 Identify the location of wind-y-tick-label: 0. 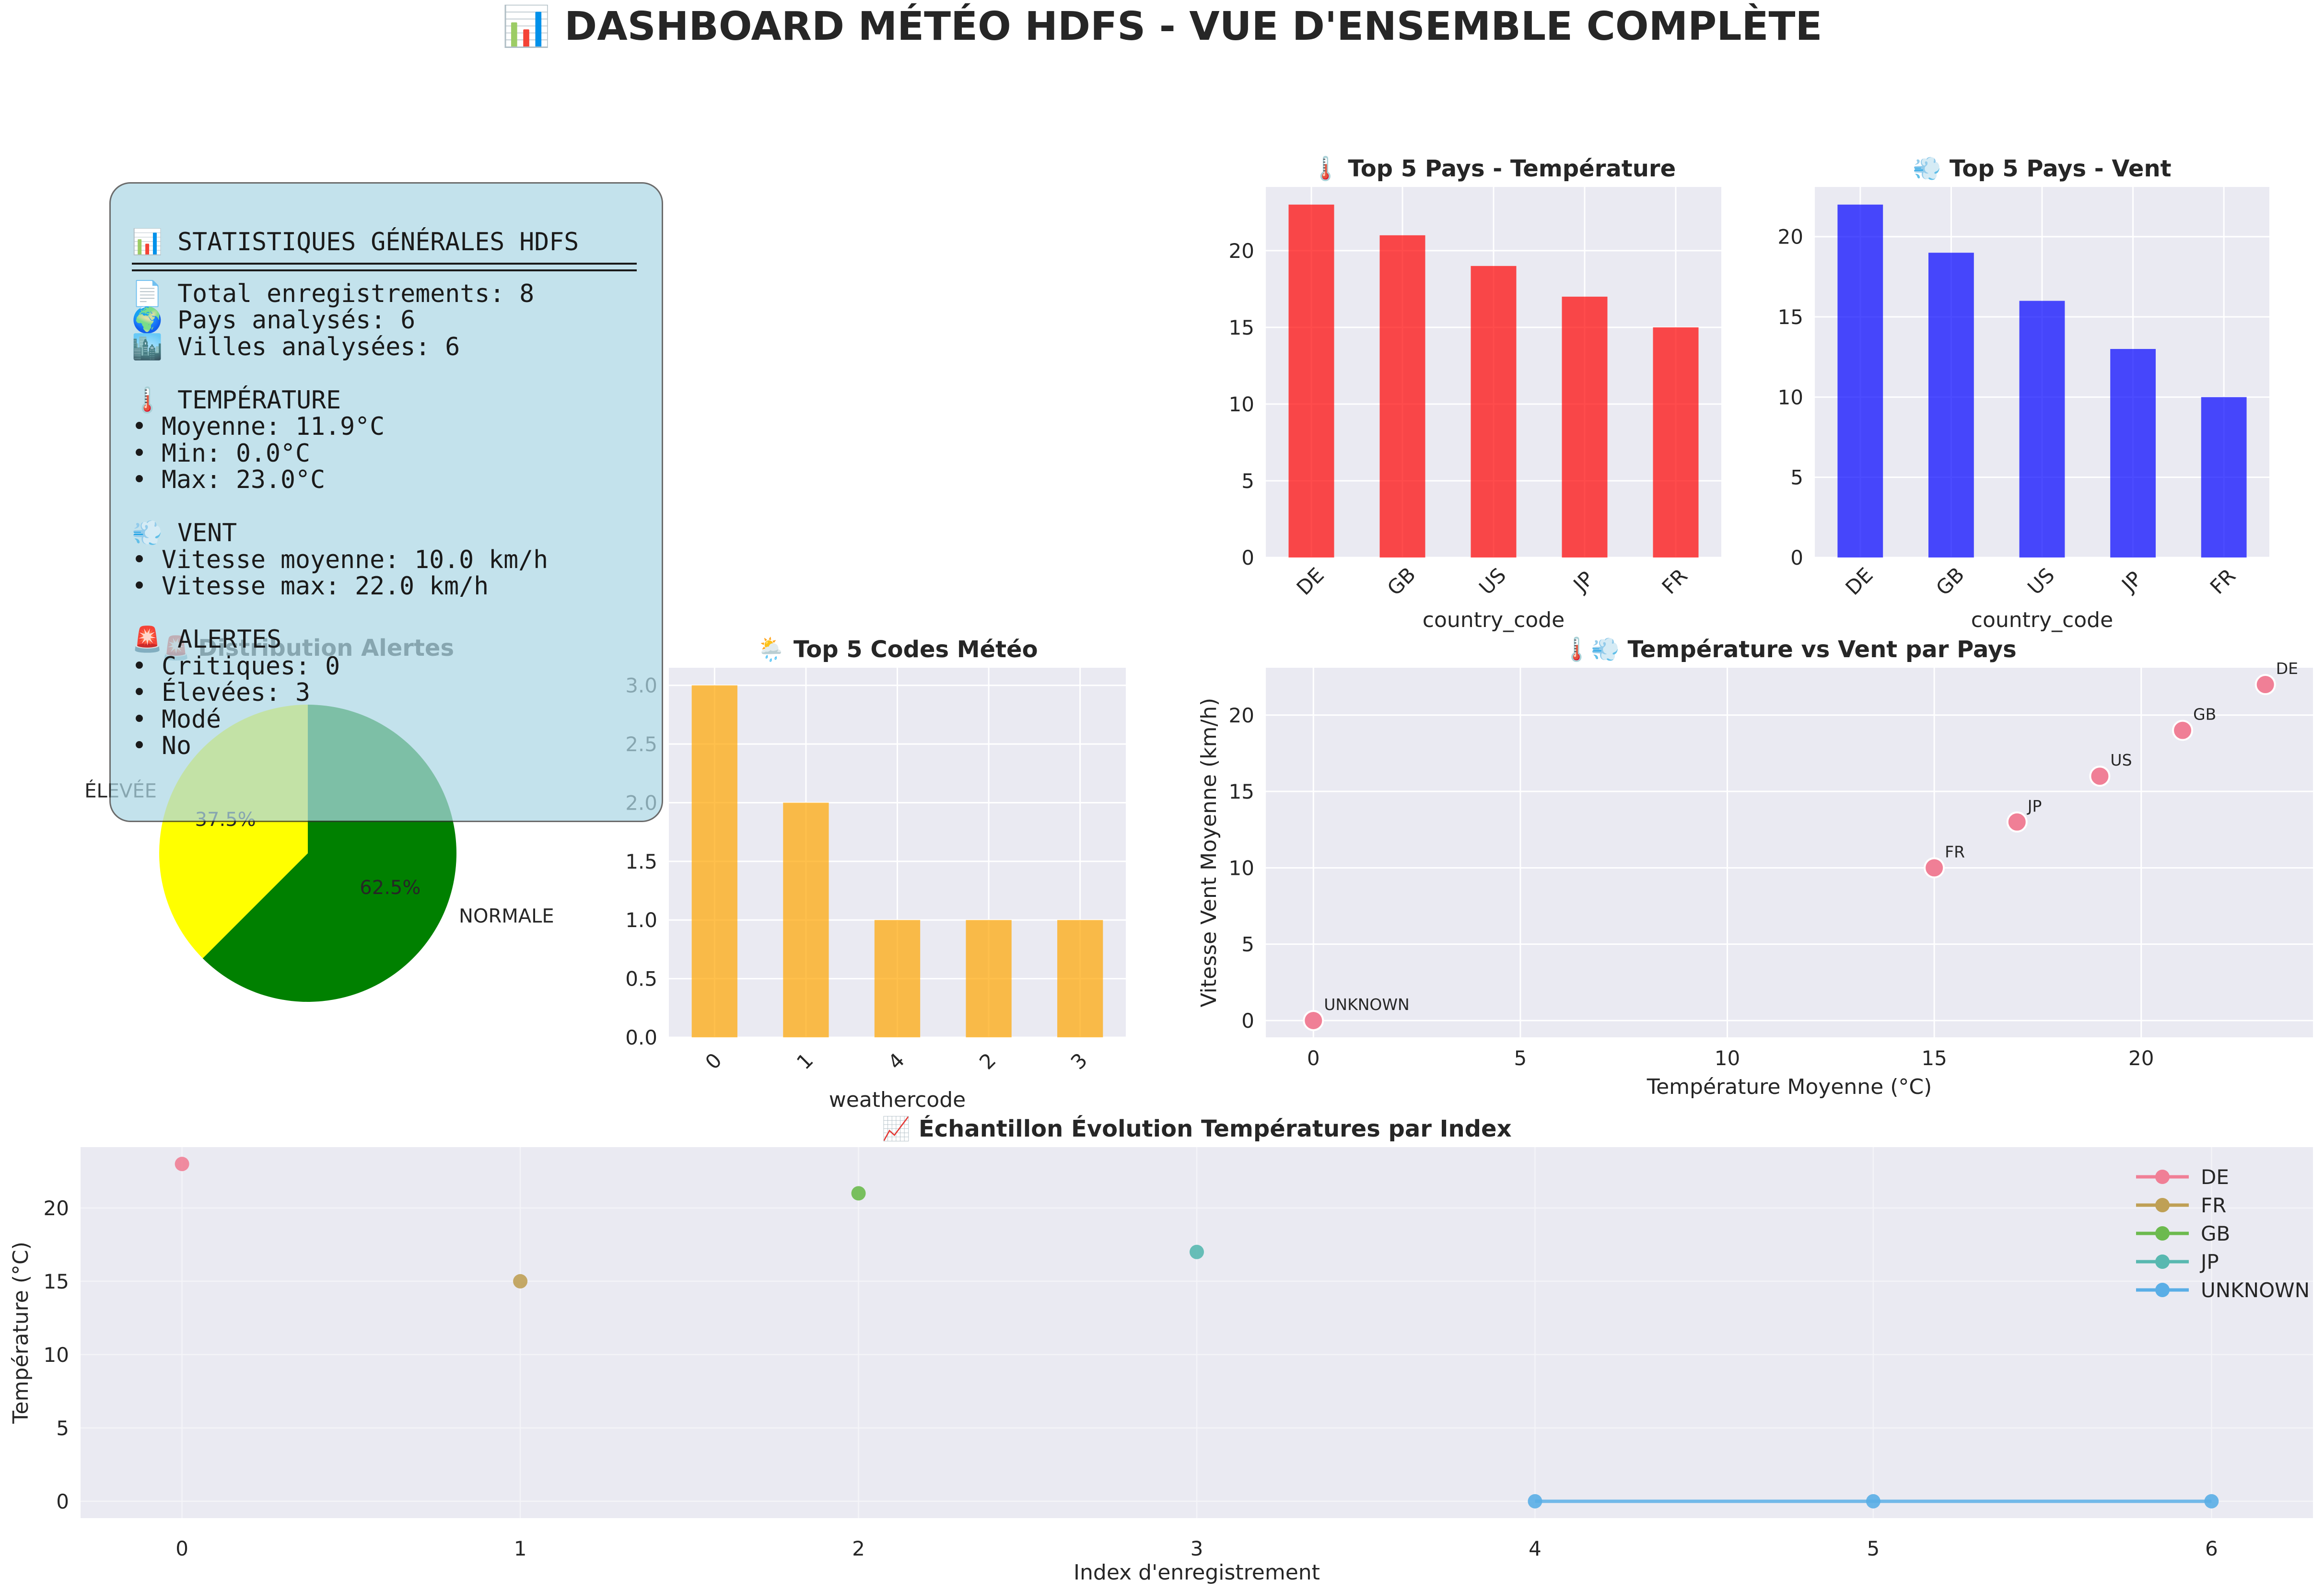
(1796, 558).